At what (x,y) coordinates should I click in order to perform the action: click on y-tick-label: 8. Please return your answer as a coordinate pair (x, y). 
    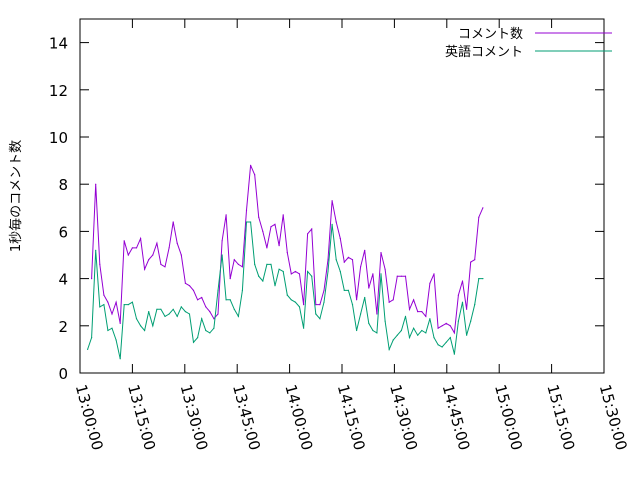
    Looking at the image, I should click on (63, 185).